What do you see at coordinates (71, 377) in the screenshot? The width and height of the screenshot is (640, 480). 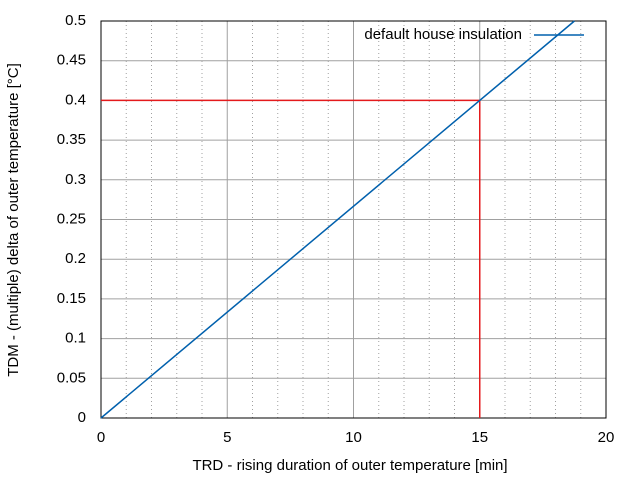 I see `y-tick-label: 0.05` at bounding box center [71, 377].